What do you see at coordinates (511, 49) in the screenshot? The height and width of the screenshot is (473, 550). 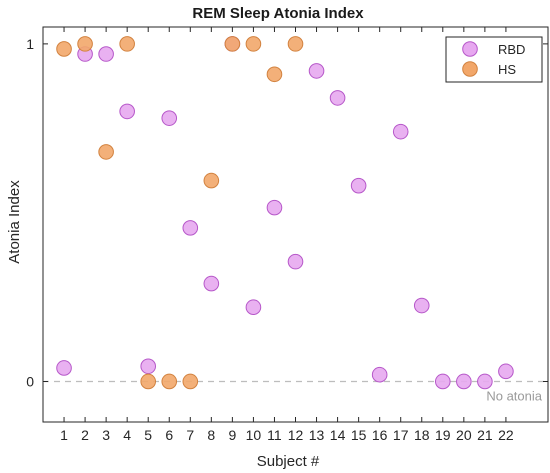 I see `legend-label-rbd: RBD` at bounding box center [511, 49].